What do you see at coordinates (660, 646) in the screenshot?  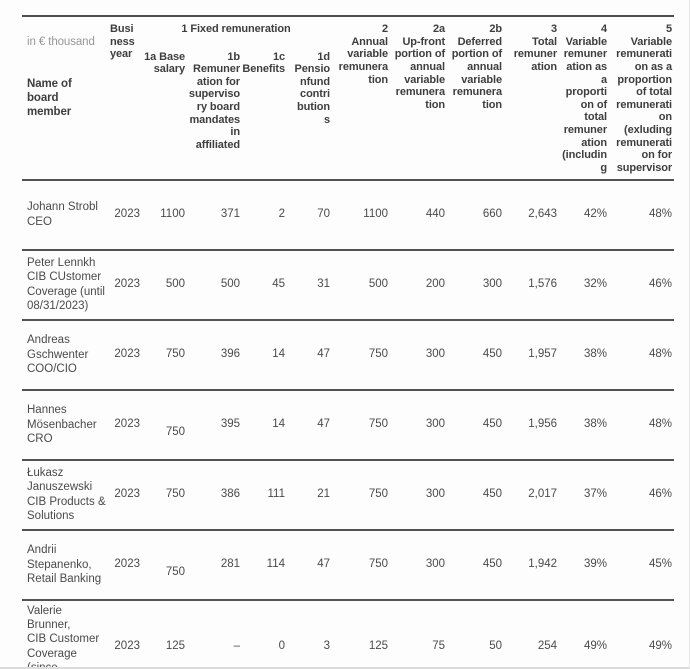 I see `variable-pct-excl-cell: 49%` at bounding box center [660, 646].